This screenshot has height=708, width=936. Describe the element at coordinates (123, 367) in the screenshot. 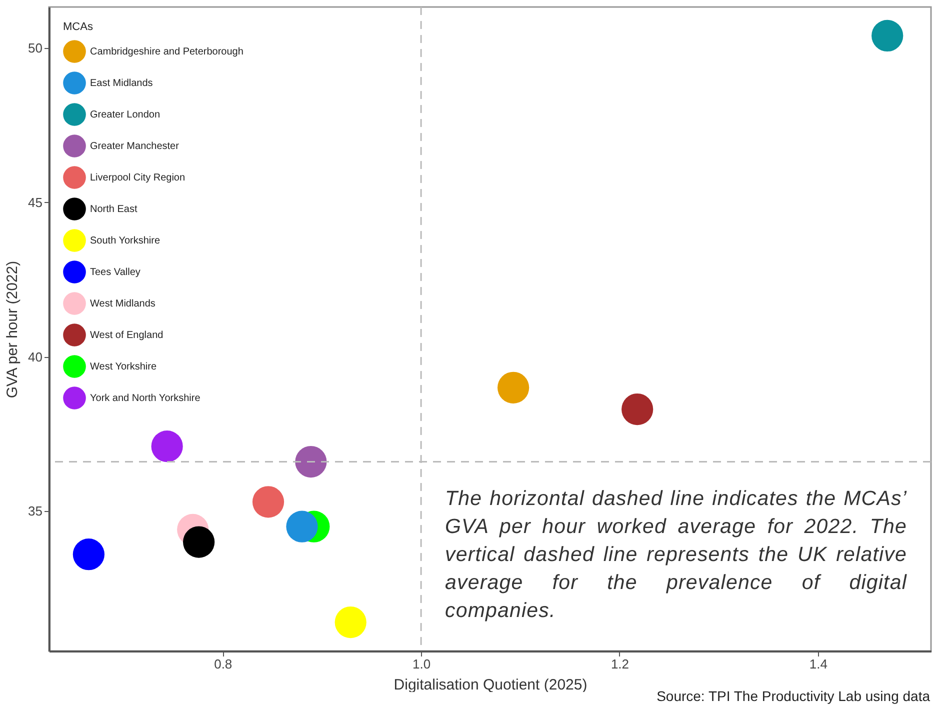

I see `legend-label: West Yorkshire` at that location.